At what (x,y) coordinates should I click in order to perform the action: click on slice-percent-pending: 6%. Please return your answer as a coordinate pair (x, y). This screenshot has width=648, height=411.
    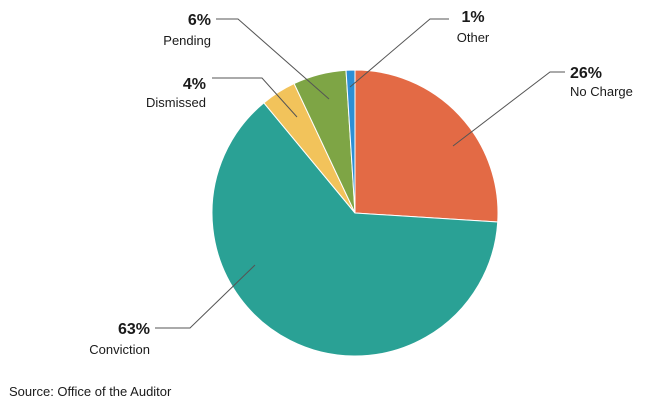
    Looking at the image, I should click on (199, 20).